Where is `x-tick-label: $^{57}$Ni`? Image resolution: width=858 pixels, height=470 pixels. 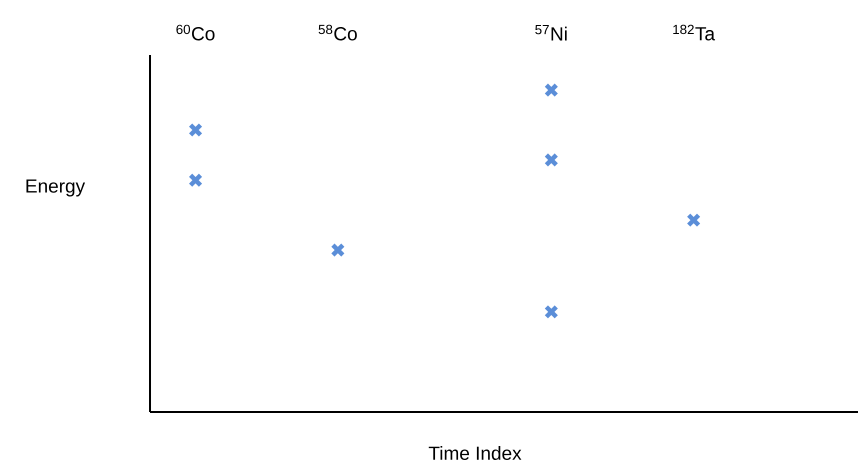 x-tick-label: $^{57}$Ni is located at coordinates (551, 32).